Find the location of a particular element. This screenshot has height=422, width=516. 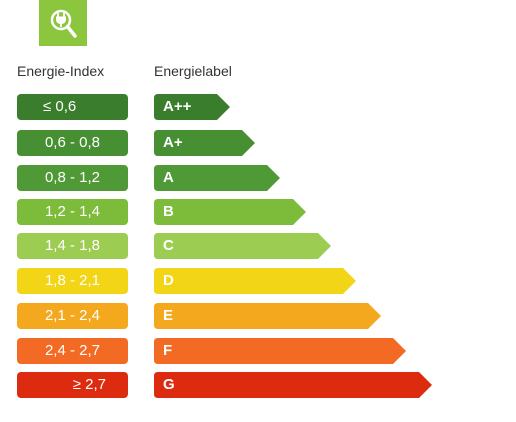

energy-label-arrow: E is located at coordinates (267, 316).